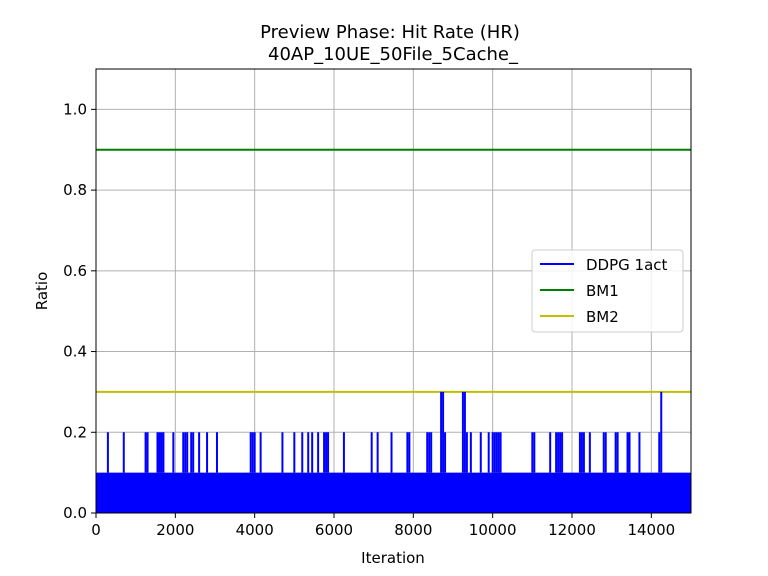 The height and width of the screenshot is (576, 768). What do you see at coordinates (175, 530) in the screenshot?
I see `x-tick-label: 2000` at bounding box center [175, 530].